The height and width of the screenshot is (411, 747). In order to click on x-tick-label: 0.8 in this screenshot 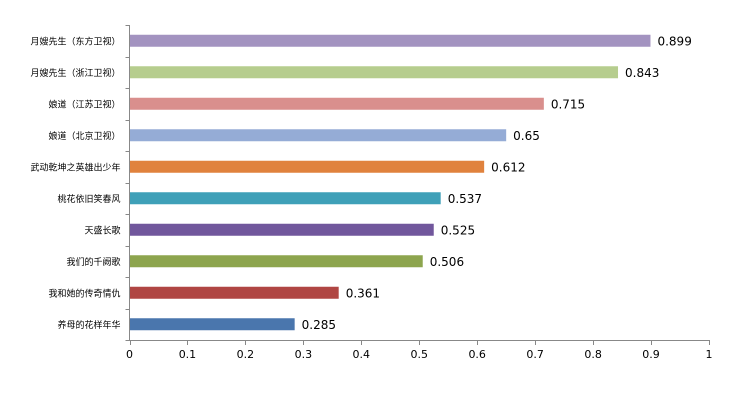, I will do `click(593, 354)`.